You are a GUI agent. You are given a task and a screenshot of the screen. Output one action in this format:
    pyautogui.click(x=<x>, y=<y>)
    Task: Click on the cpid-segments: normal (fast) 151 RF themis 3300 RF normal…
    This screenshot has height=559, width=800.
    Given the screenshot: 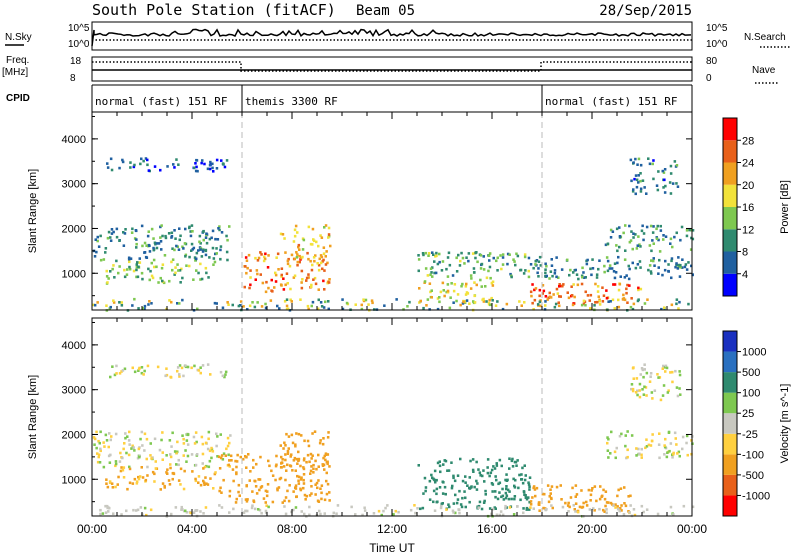 What is the action you would take?
    pyautogui.click(x=392, y=98)
    